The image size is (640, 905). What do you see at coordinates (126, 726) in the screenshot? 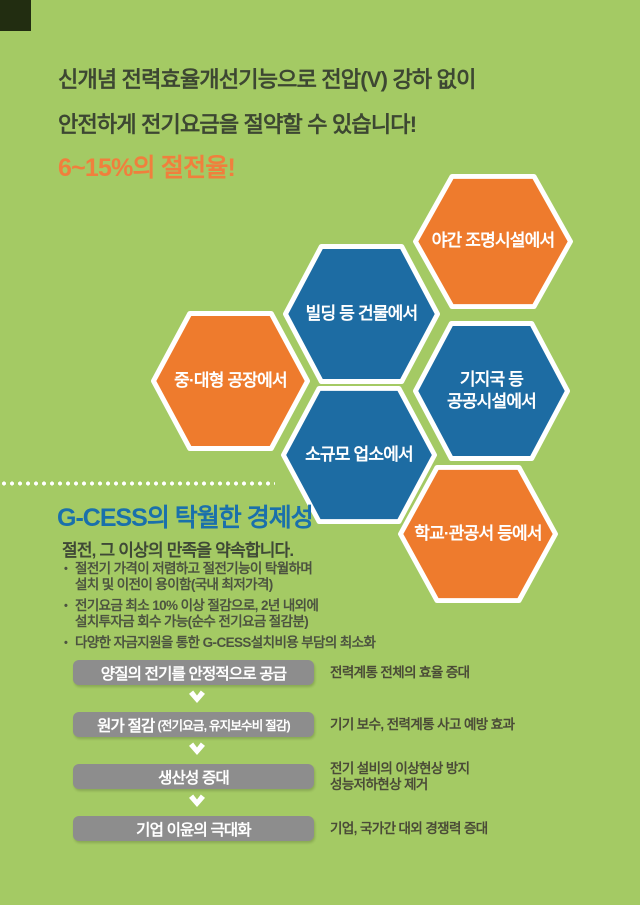
I see `flow-step-label: 원가 절감` at bounding box center [126, 726].